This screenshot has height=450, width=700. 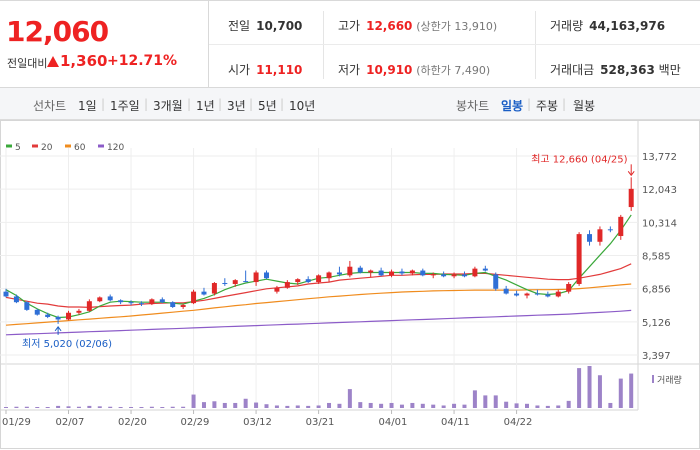 I want to click on period-tab-1d: 1일, so click(x=87, y=106).